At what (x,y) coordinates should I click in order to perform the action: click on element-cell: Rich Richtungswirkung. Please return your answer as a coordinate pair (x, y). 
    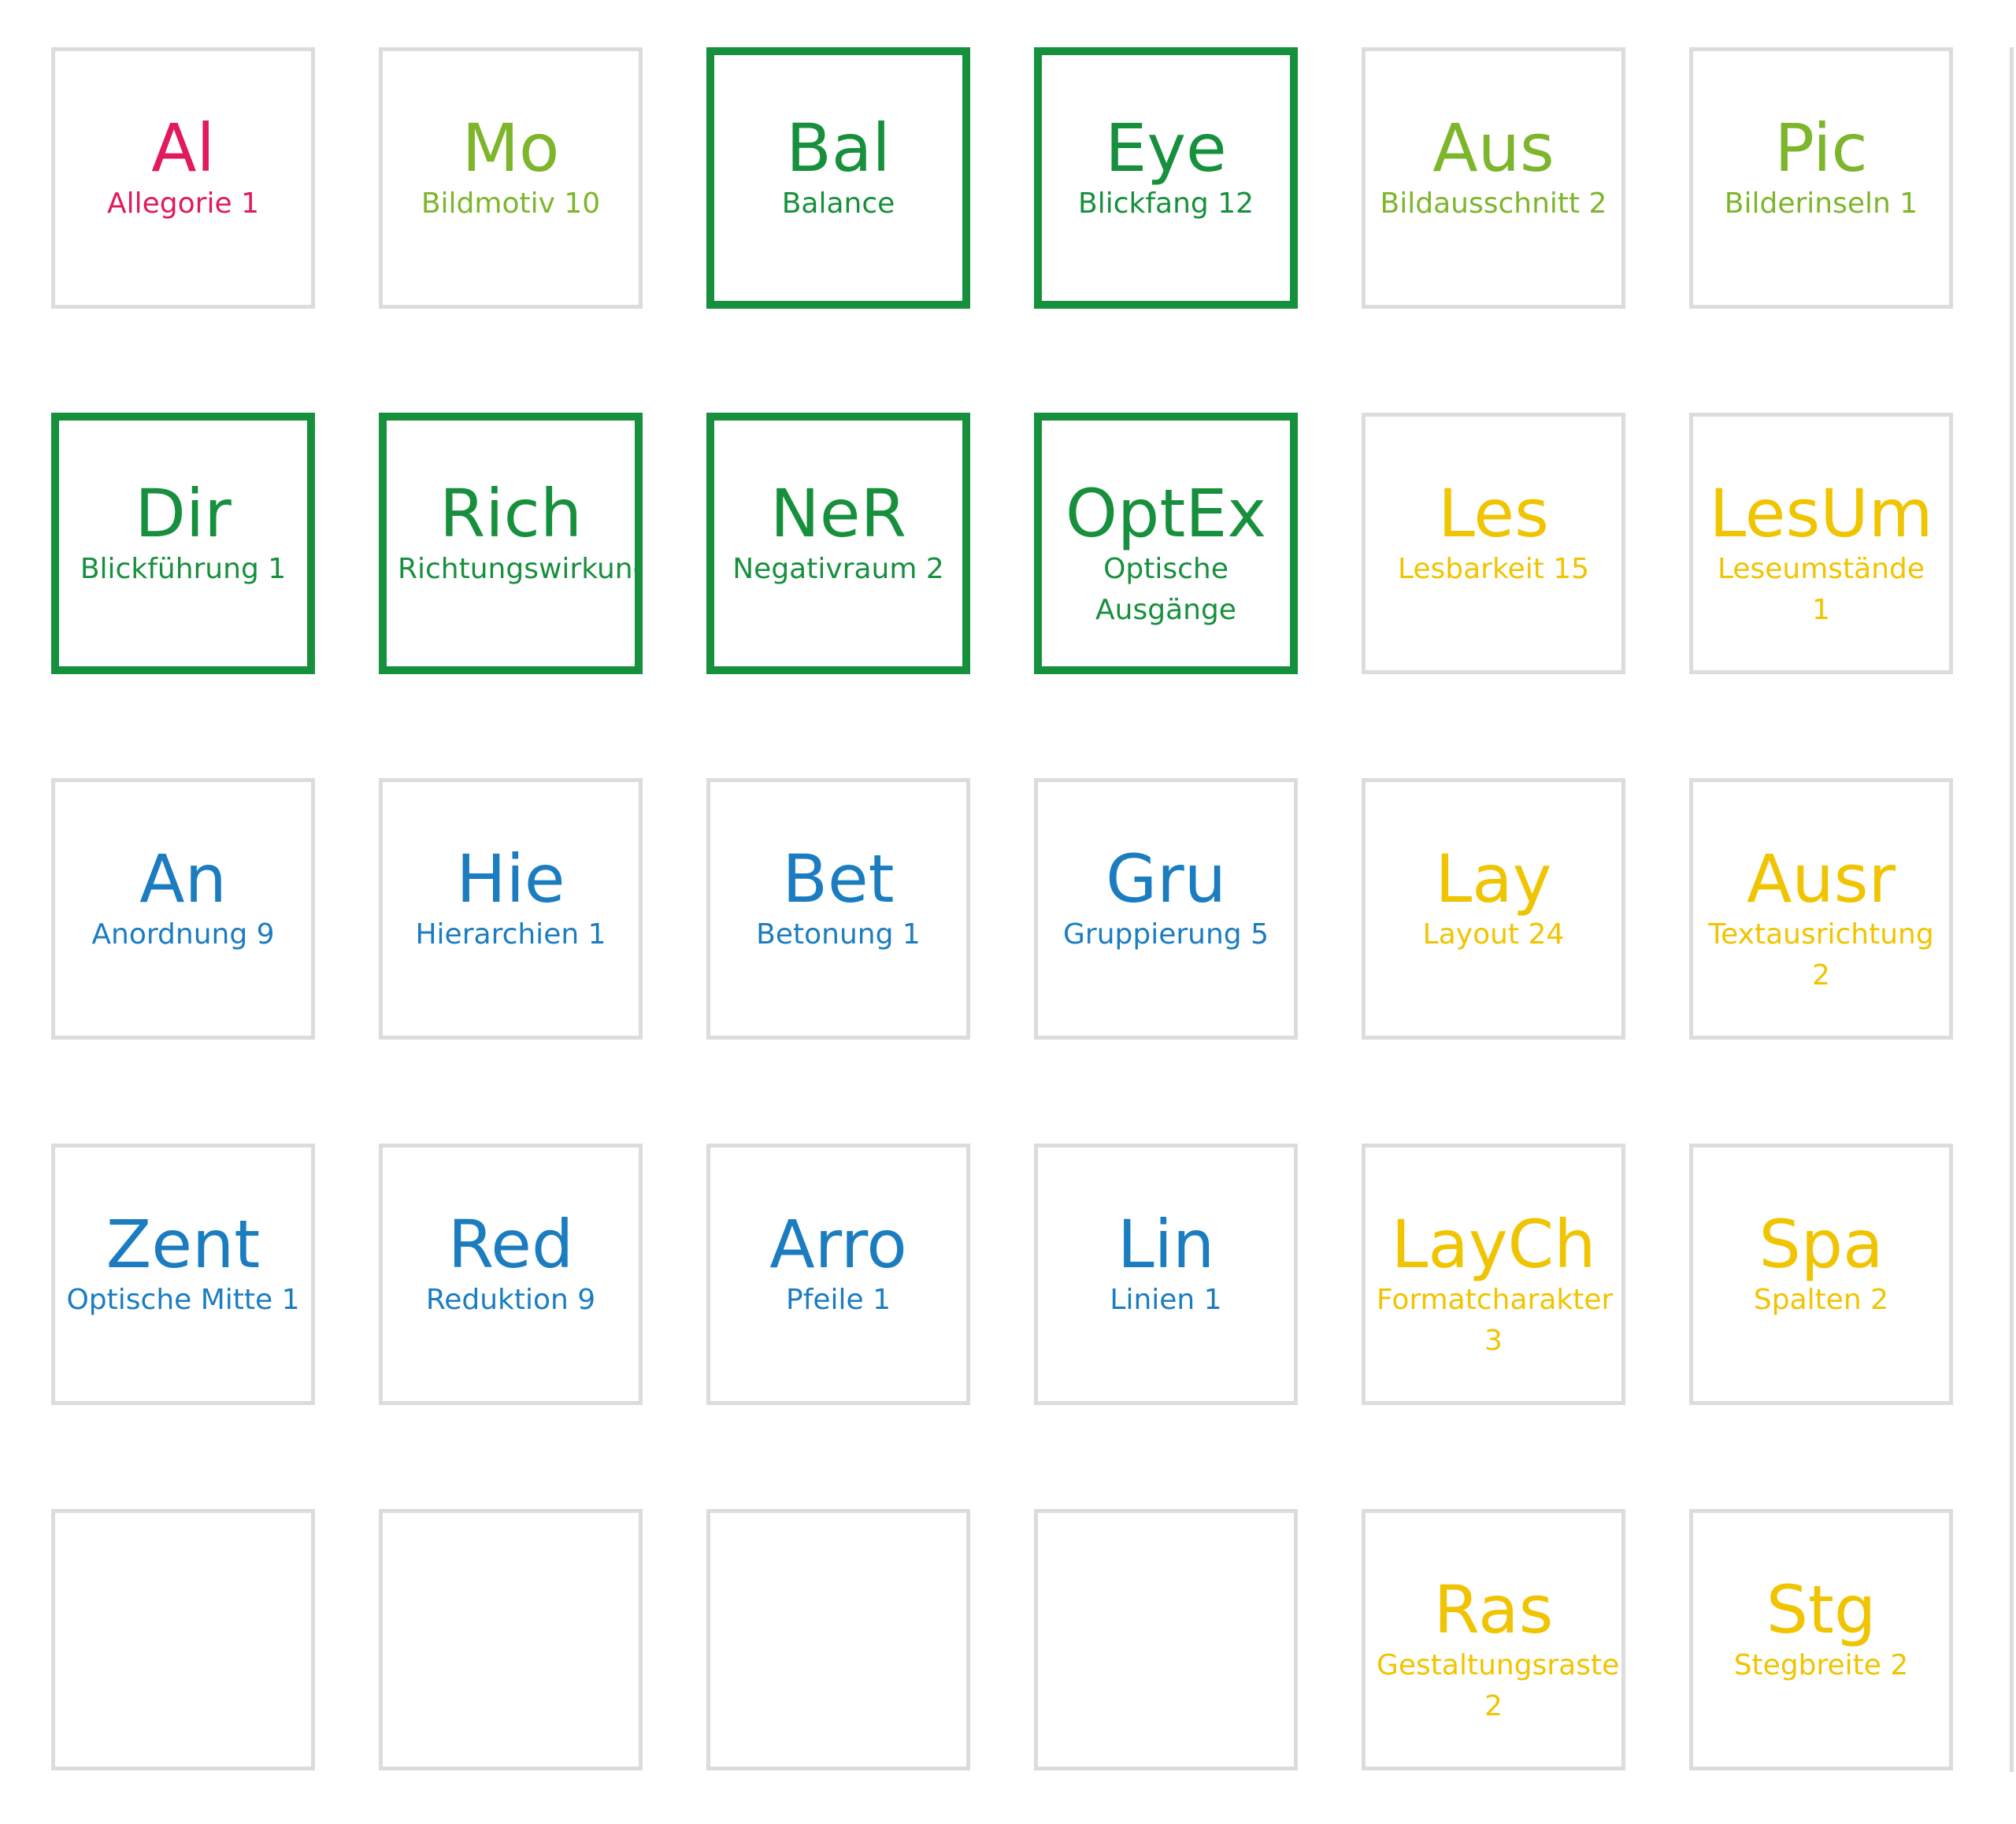
    Looking at the image, I should click on (511, 543).